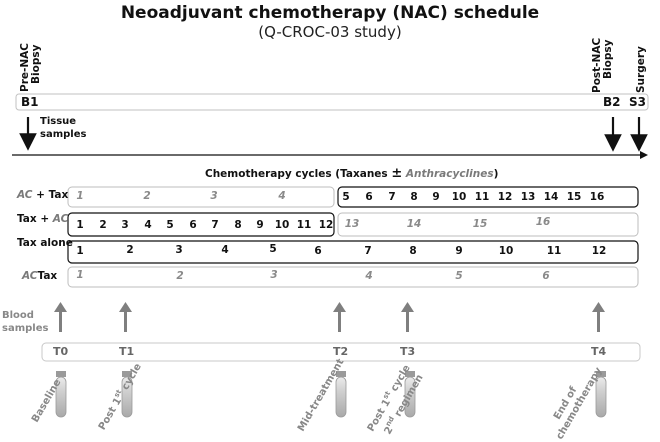 The image size is (660, 442). I want to click on cycle-tax-alone: 12, so click(599, 251).